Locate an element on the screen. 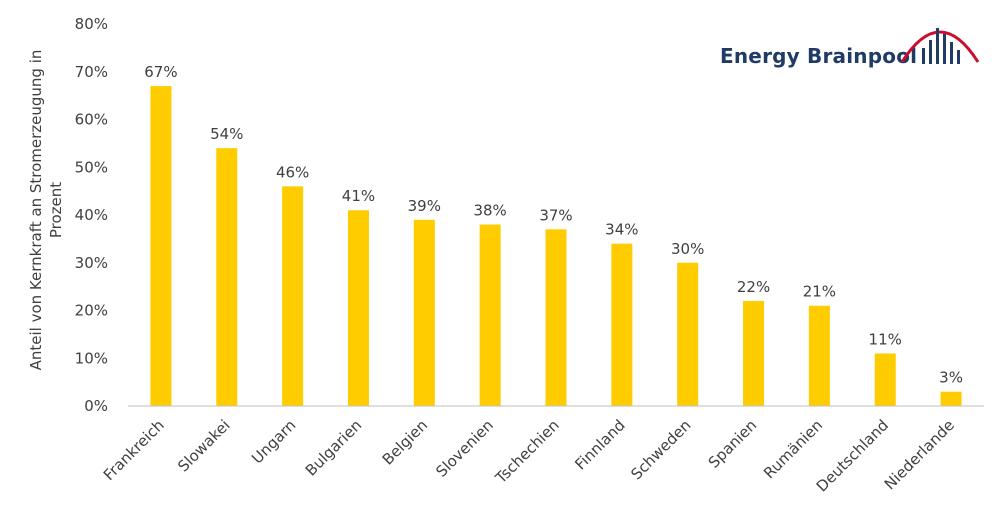 The height and width of the screenshot is (515, 1000). x-tick-label: Finnland is located at coordinates (599, 444).